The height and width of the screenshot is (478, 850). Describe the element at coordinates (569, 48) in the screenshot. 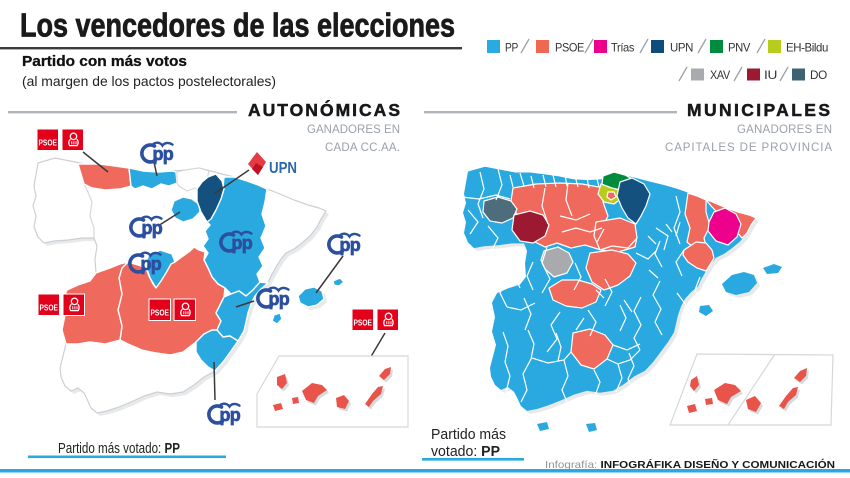

I see `svg-text: PSOE` at that location.